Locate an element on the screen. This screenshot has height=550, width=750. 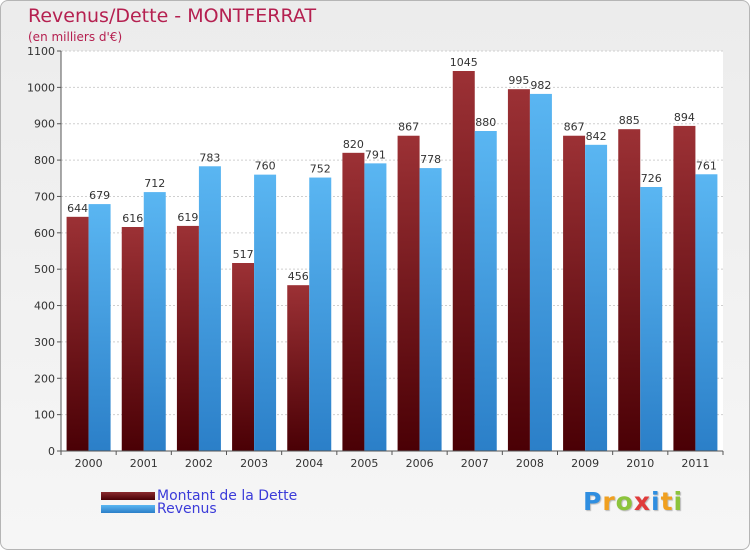
data-label-revenus: 783 is located at coordinates (209, 157).